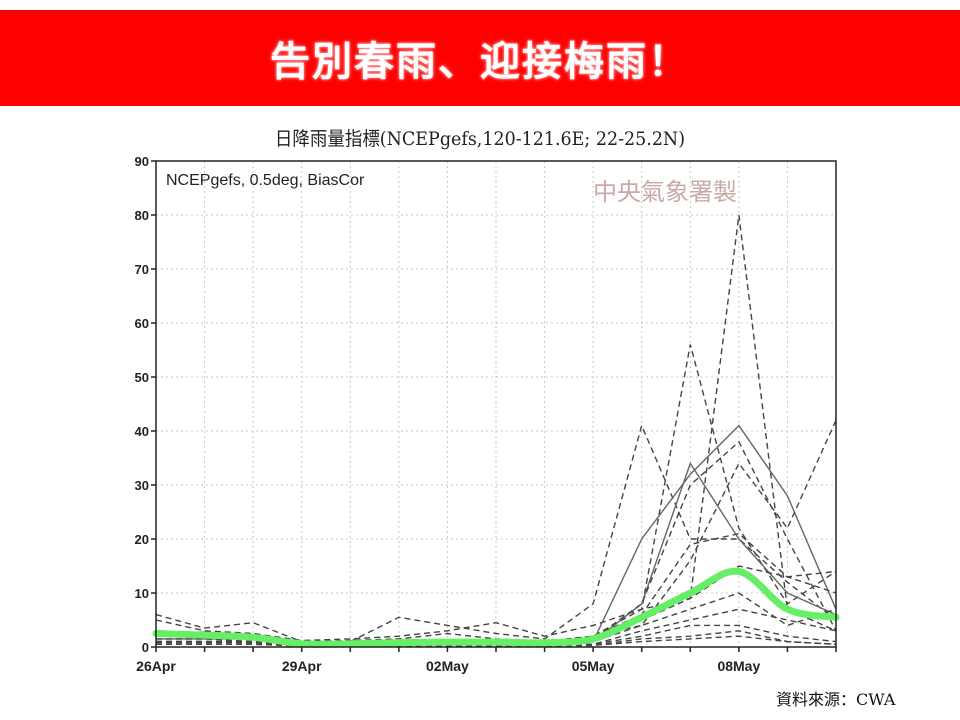 Image resolution: width=960 pixels, height=720 pixels. I want to click on y-tick-label: 40, so click(142, 431).